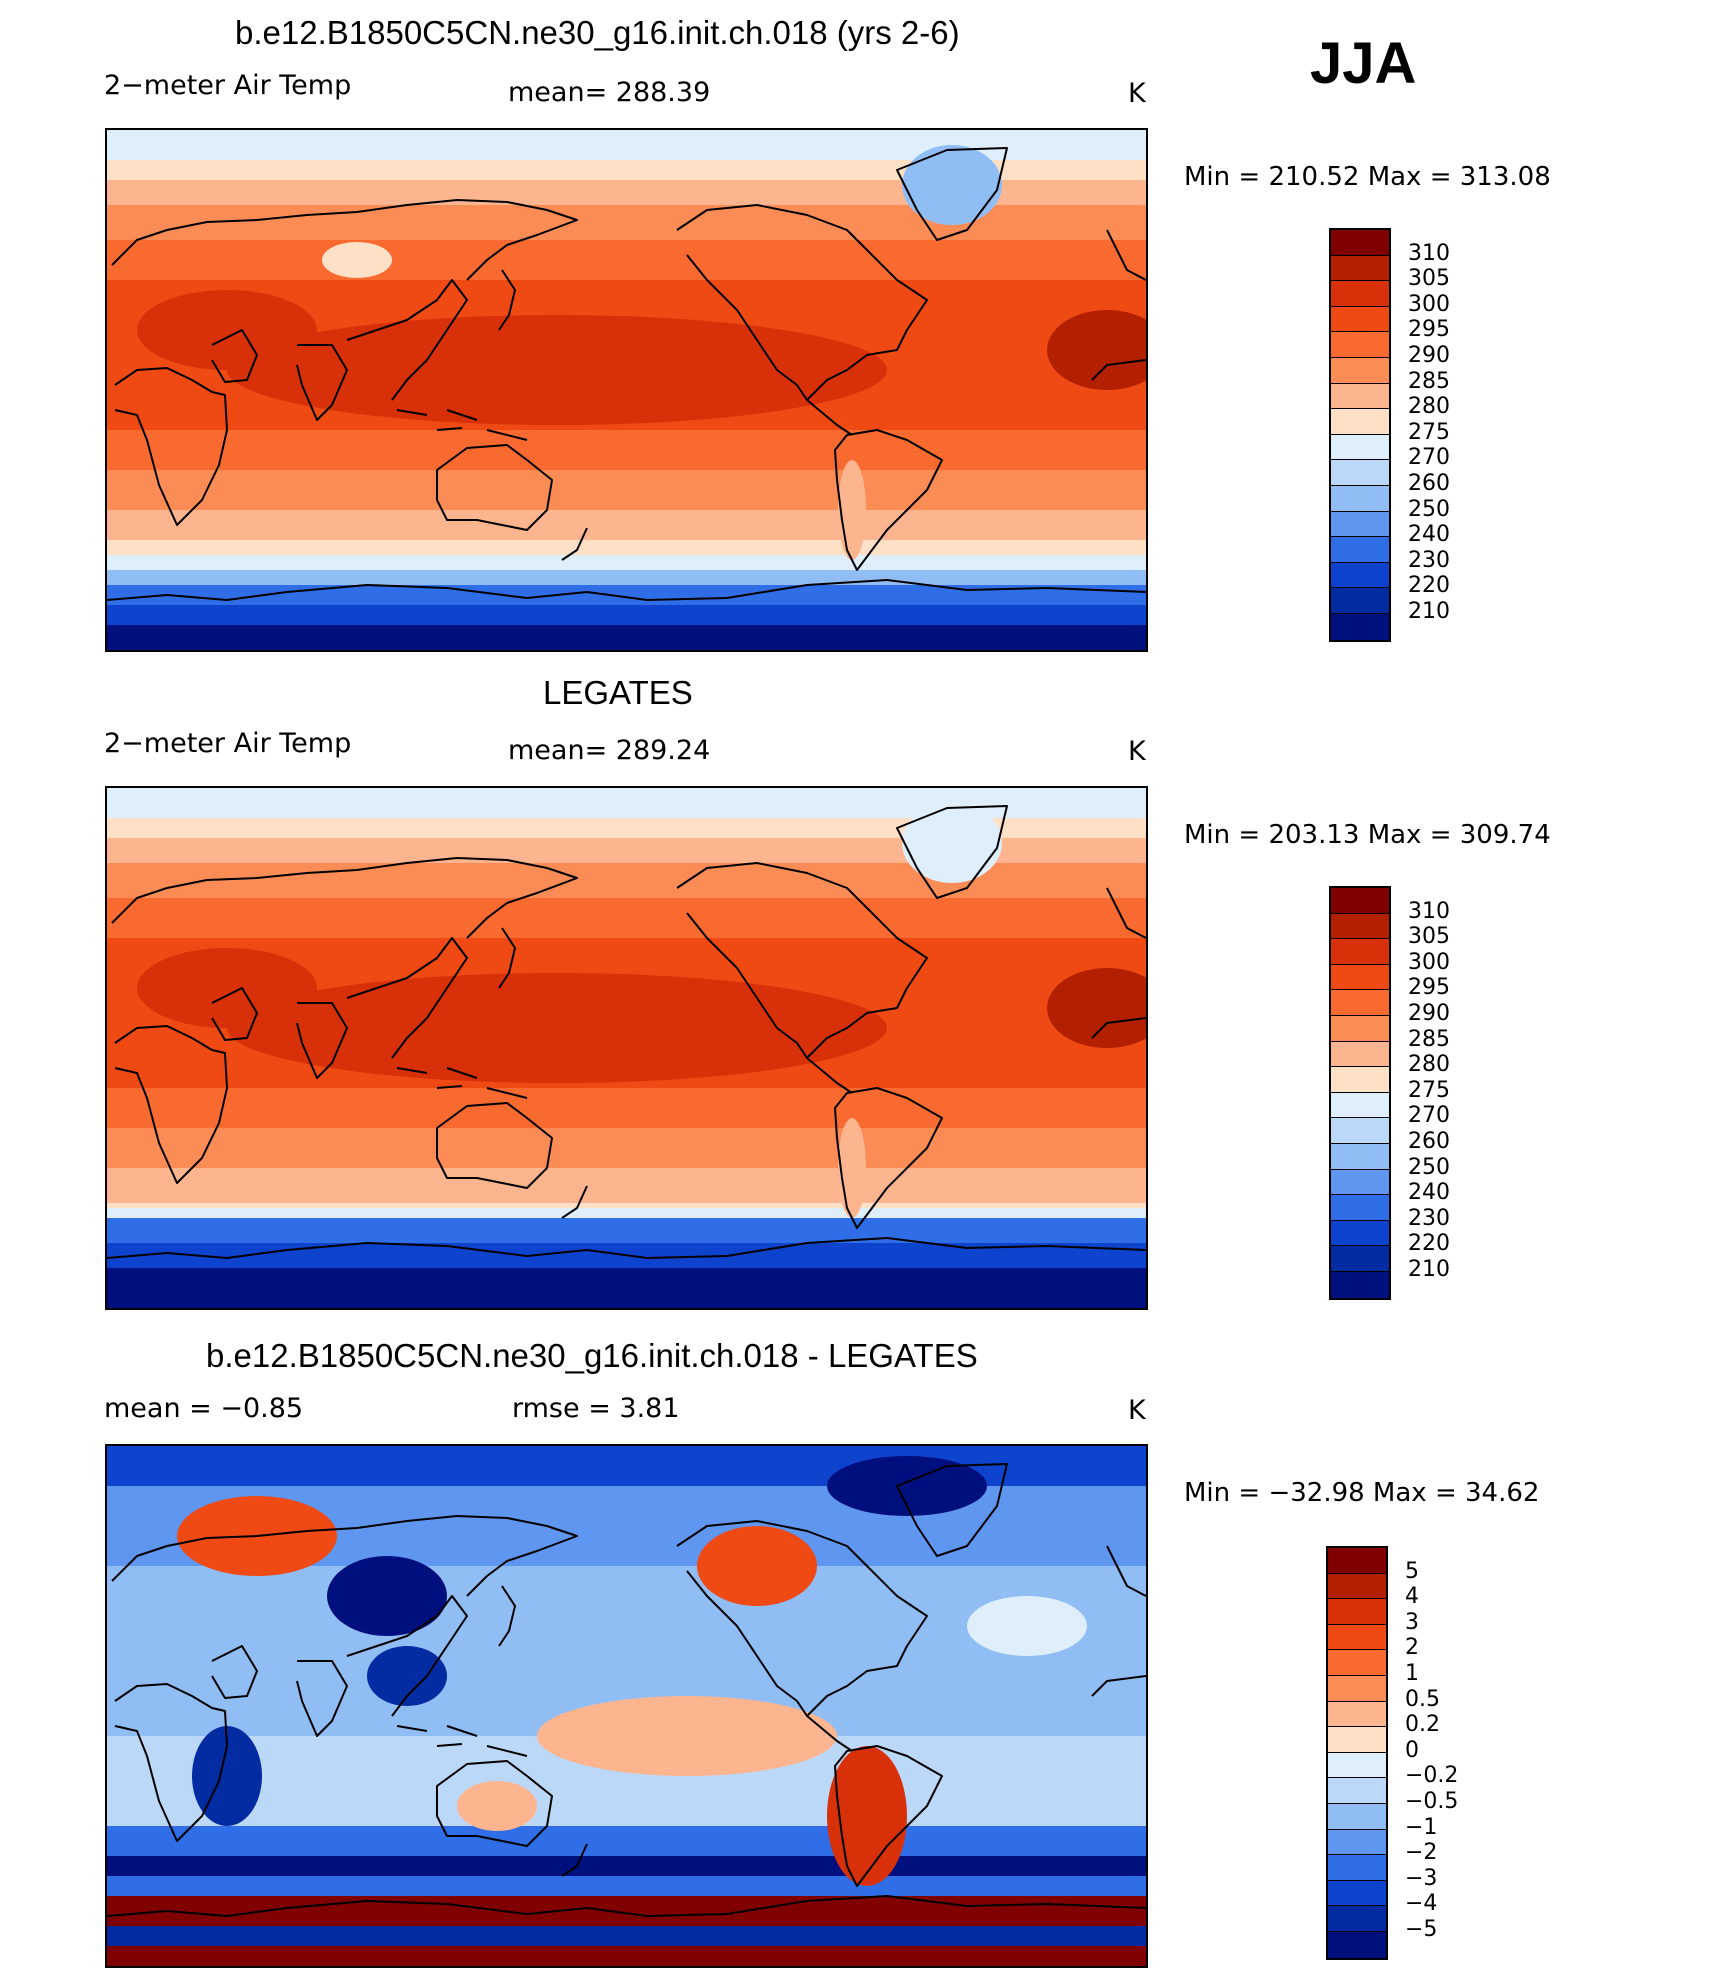 The height and width of the screenshot is (1981, 1710). I want to click on minmax-label: Min = 210.52 Max = 313.08, so click(1367, 177).